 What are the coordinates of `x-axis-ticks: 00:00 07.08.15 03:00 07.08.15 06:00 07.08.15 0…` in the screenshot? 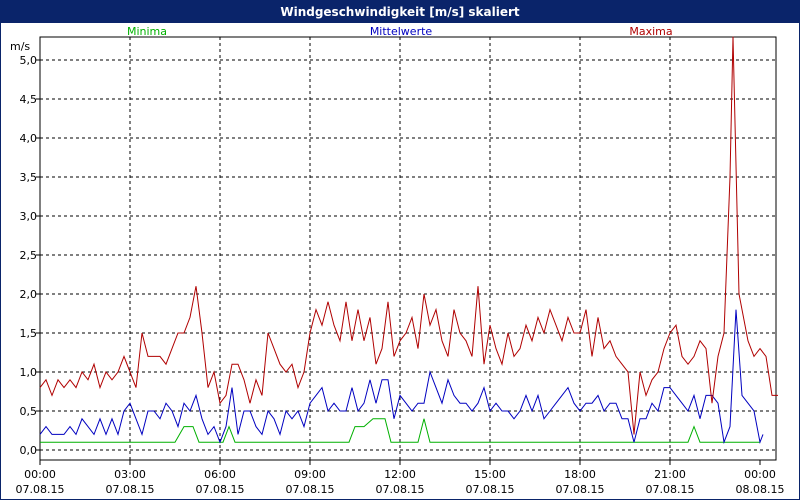 It's located at (400, 478).